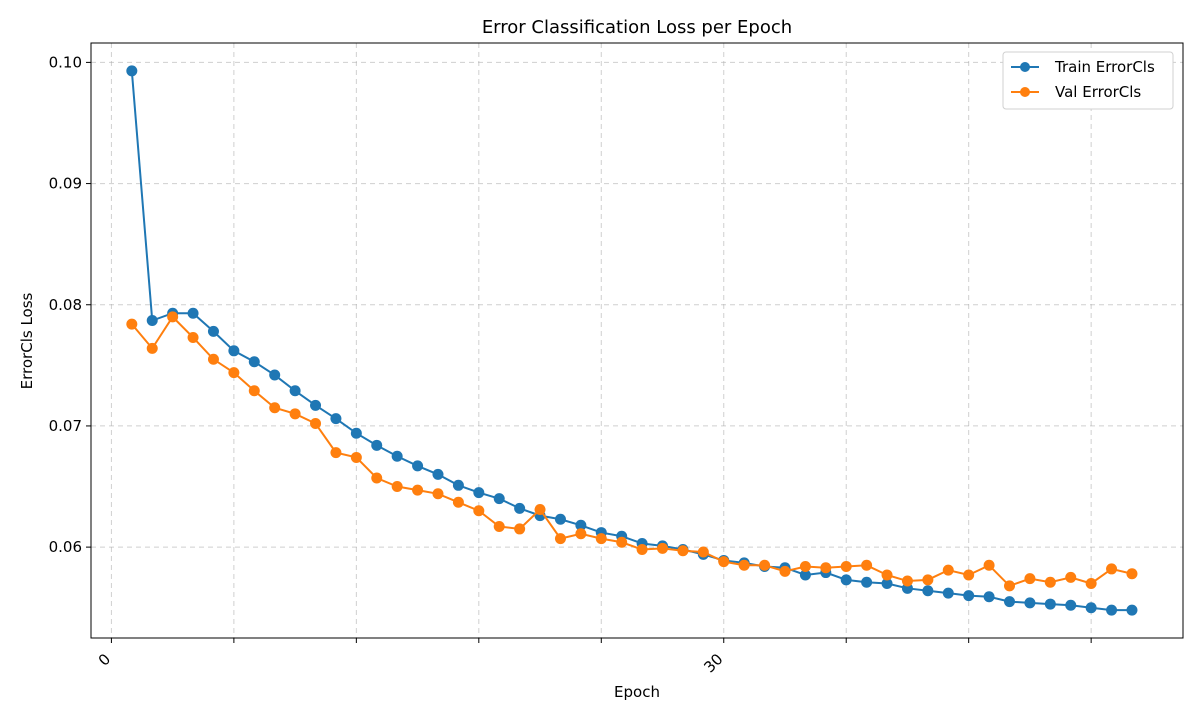 The image size is (1200, 720). What do you see at coordinates (637, 692) in the screenshot?
I see `x-axis-label: Epoch` at bounding box center [637, 692].